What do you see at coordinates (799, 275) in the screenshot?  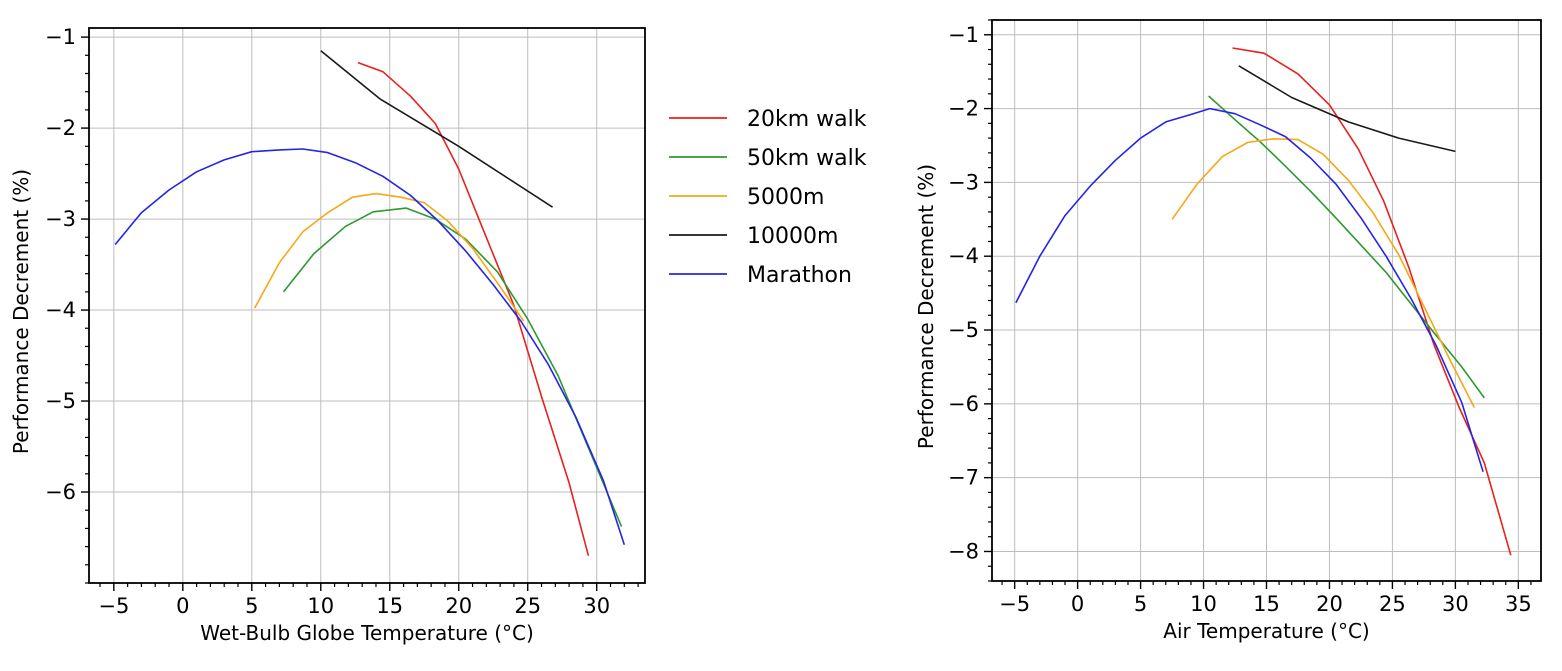 I see `legend-label-marathon: Marathon` at bounding box center [799, 275].